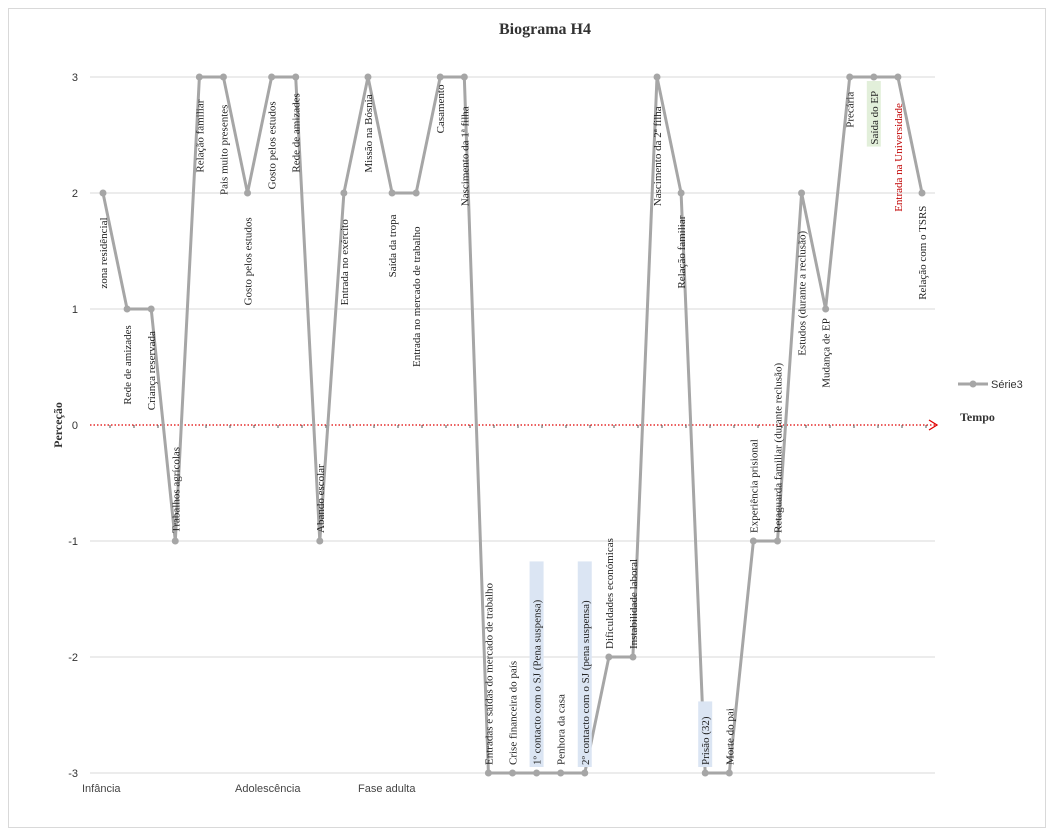 This screenshot has height=836, width=1054. Describe the element at coordinates (899, 157) in the screenshot. I see `event-label-group: Entrada na Universidade` at that location.